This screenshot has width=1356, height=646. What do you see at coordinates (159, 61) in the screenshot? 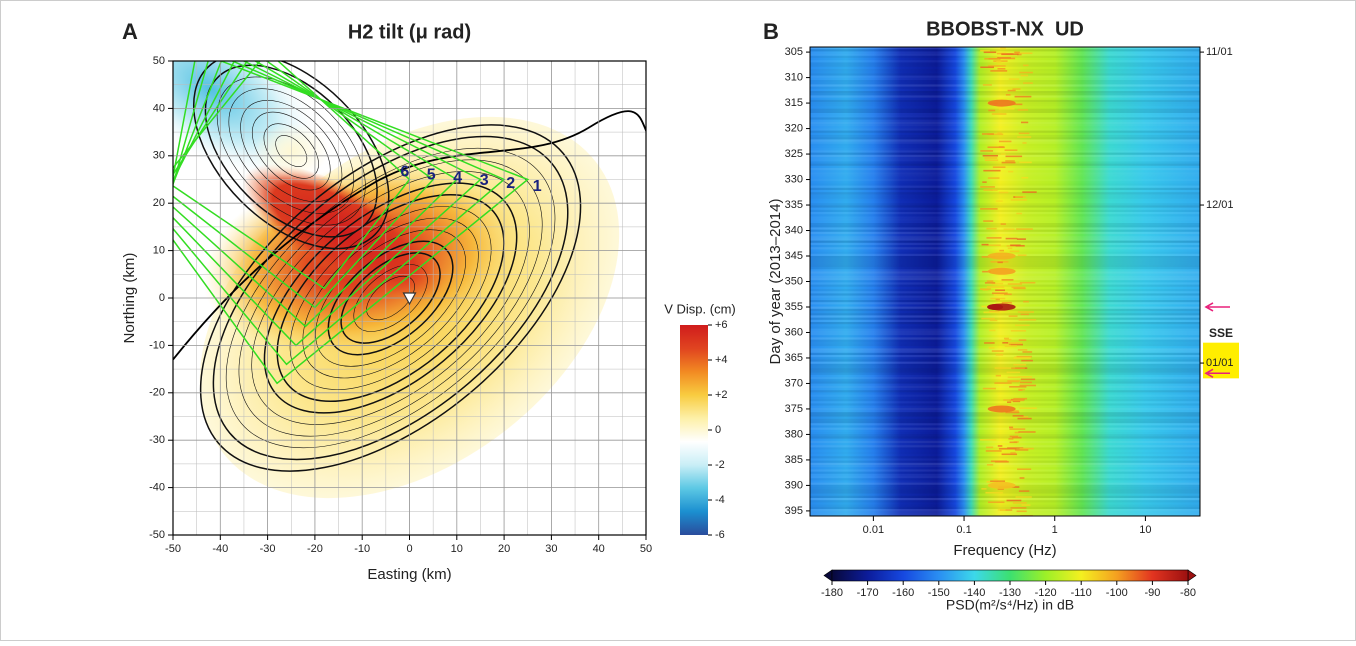
I see `y-tick-label: 50` at bounding box center [159, 61].